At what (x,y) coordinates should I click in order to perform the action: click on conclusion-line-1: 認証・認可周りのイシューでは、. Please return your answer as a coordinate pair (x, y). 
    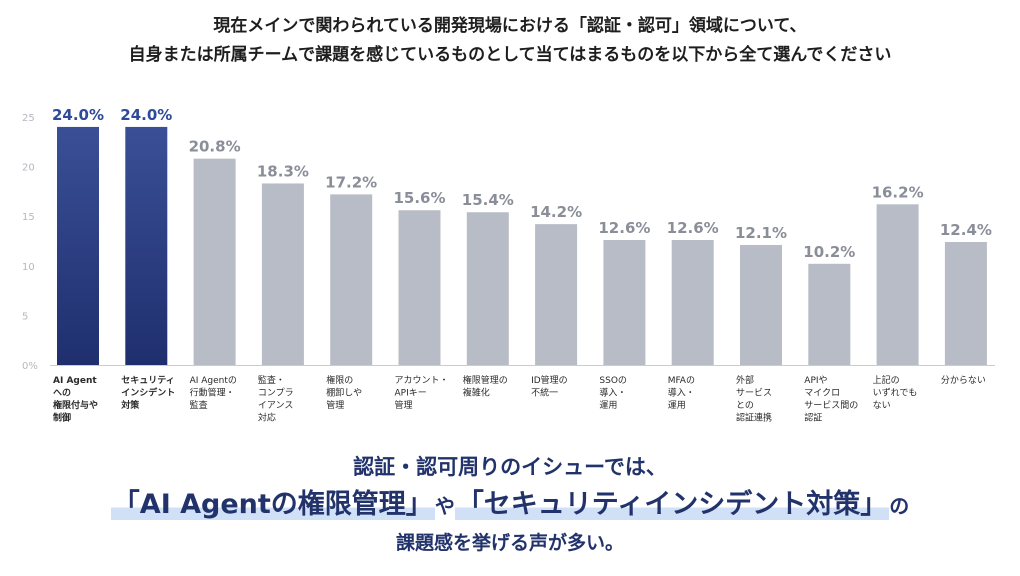
    Looking at the image, I should click on (510, 467).